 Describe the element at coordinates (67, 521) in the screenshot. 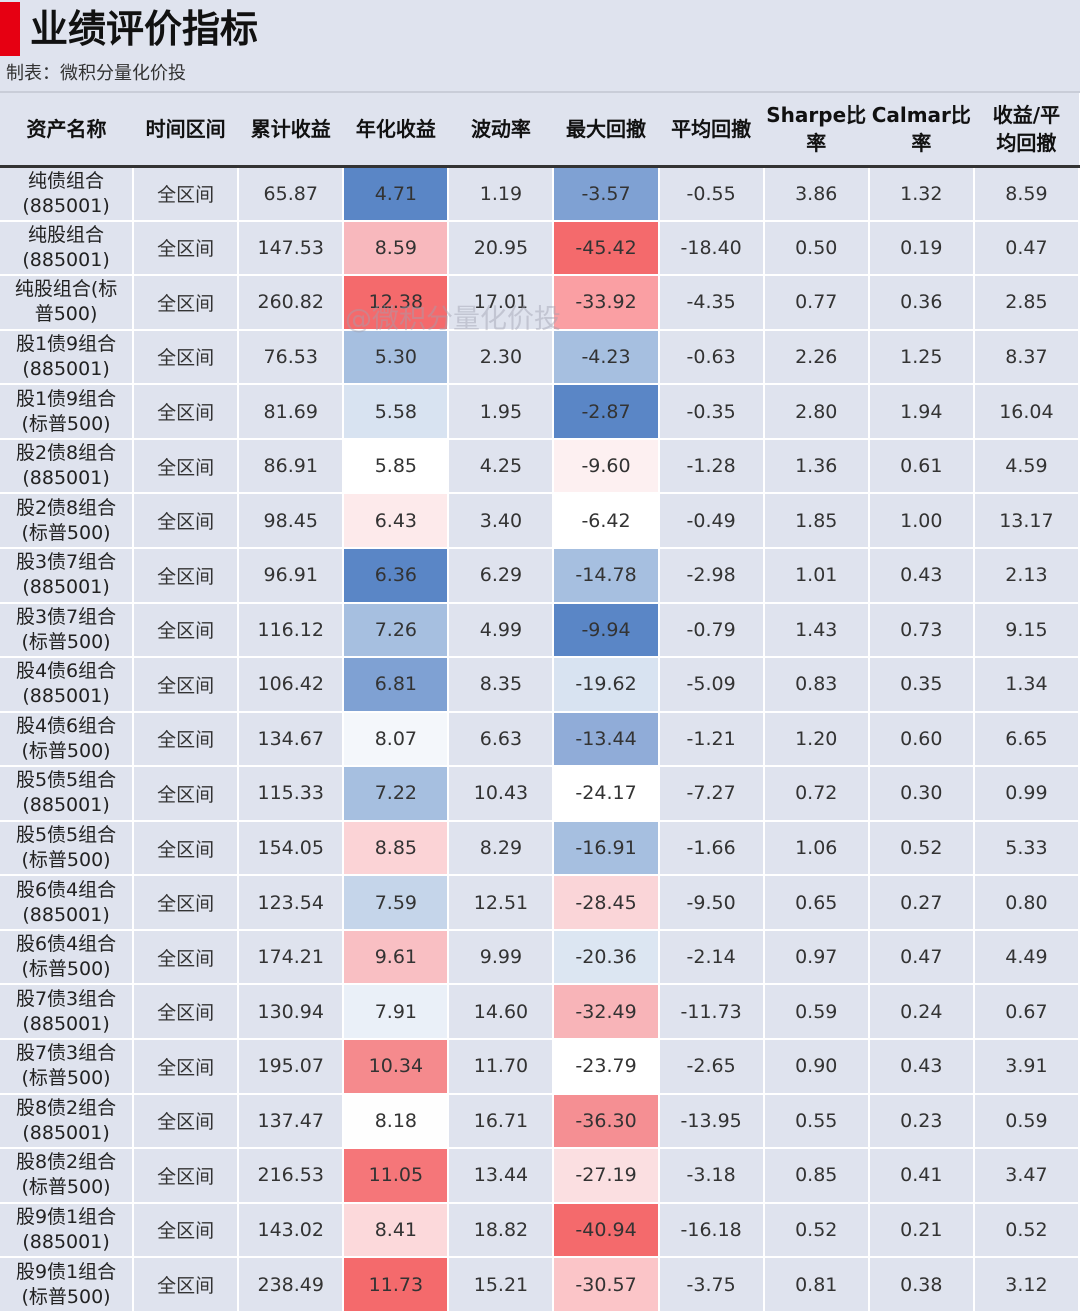

I see `asset-name-cell: 股2债8组合 (标普500)` at that location.